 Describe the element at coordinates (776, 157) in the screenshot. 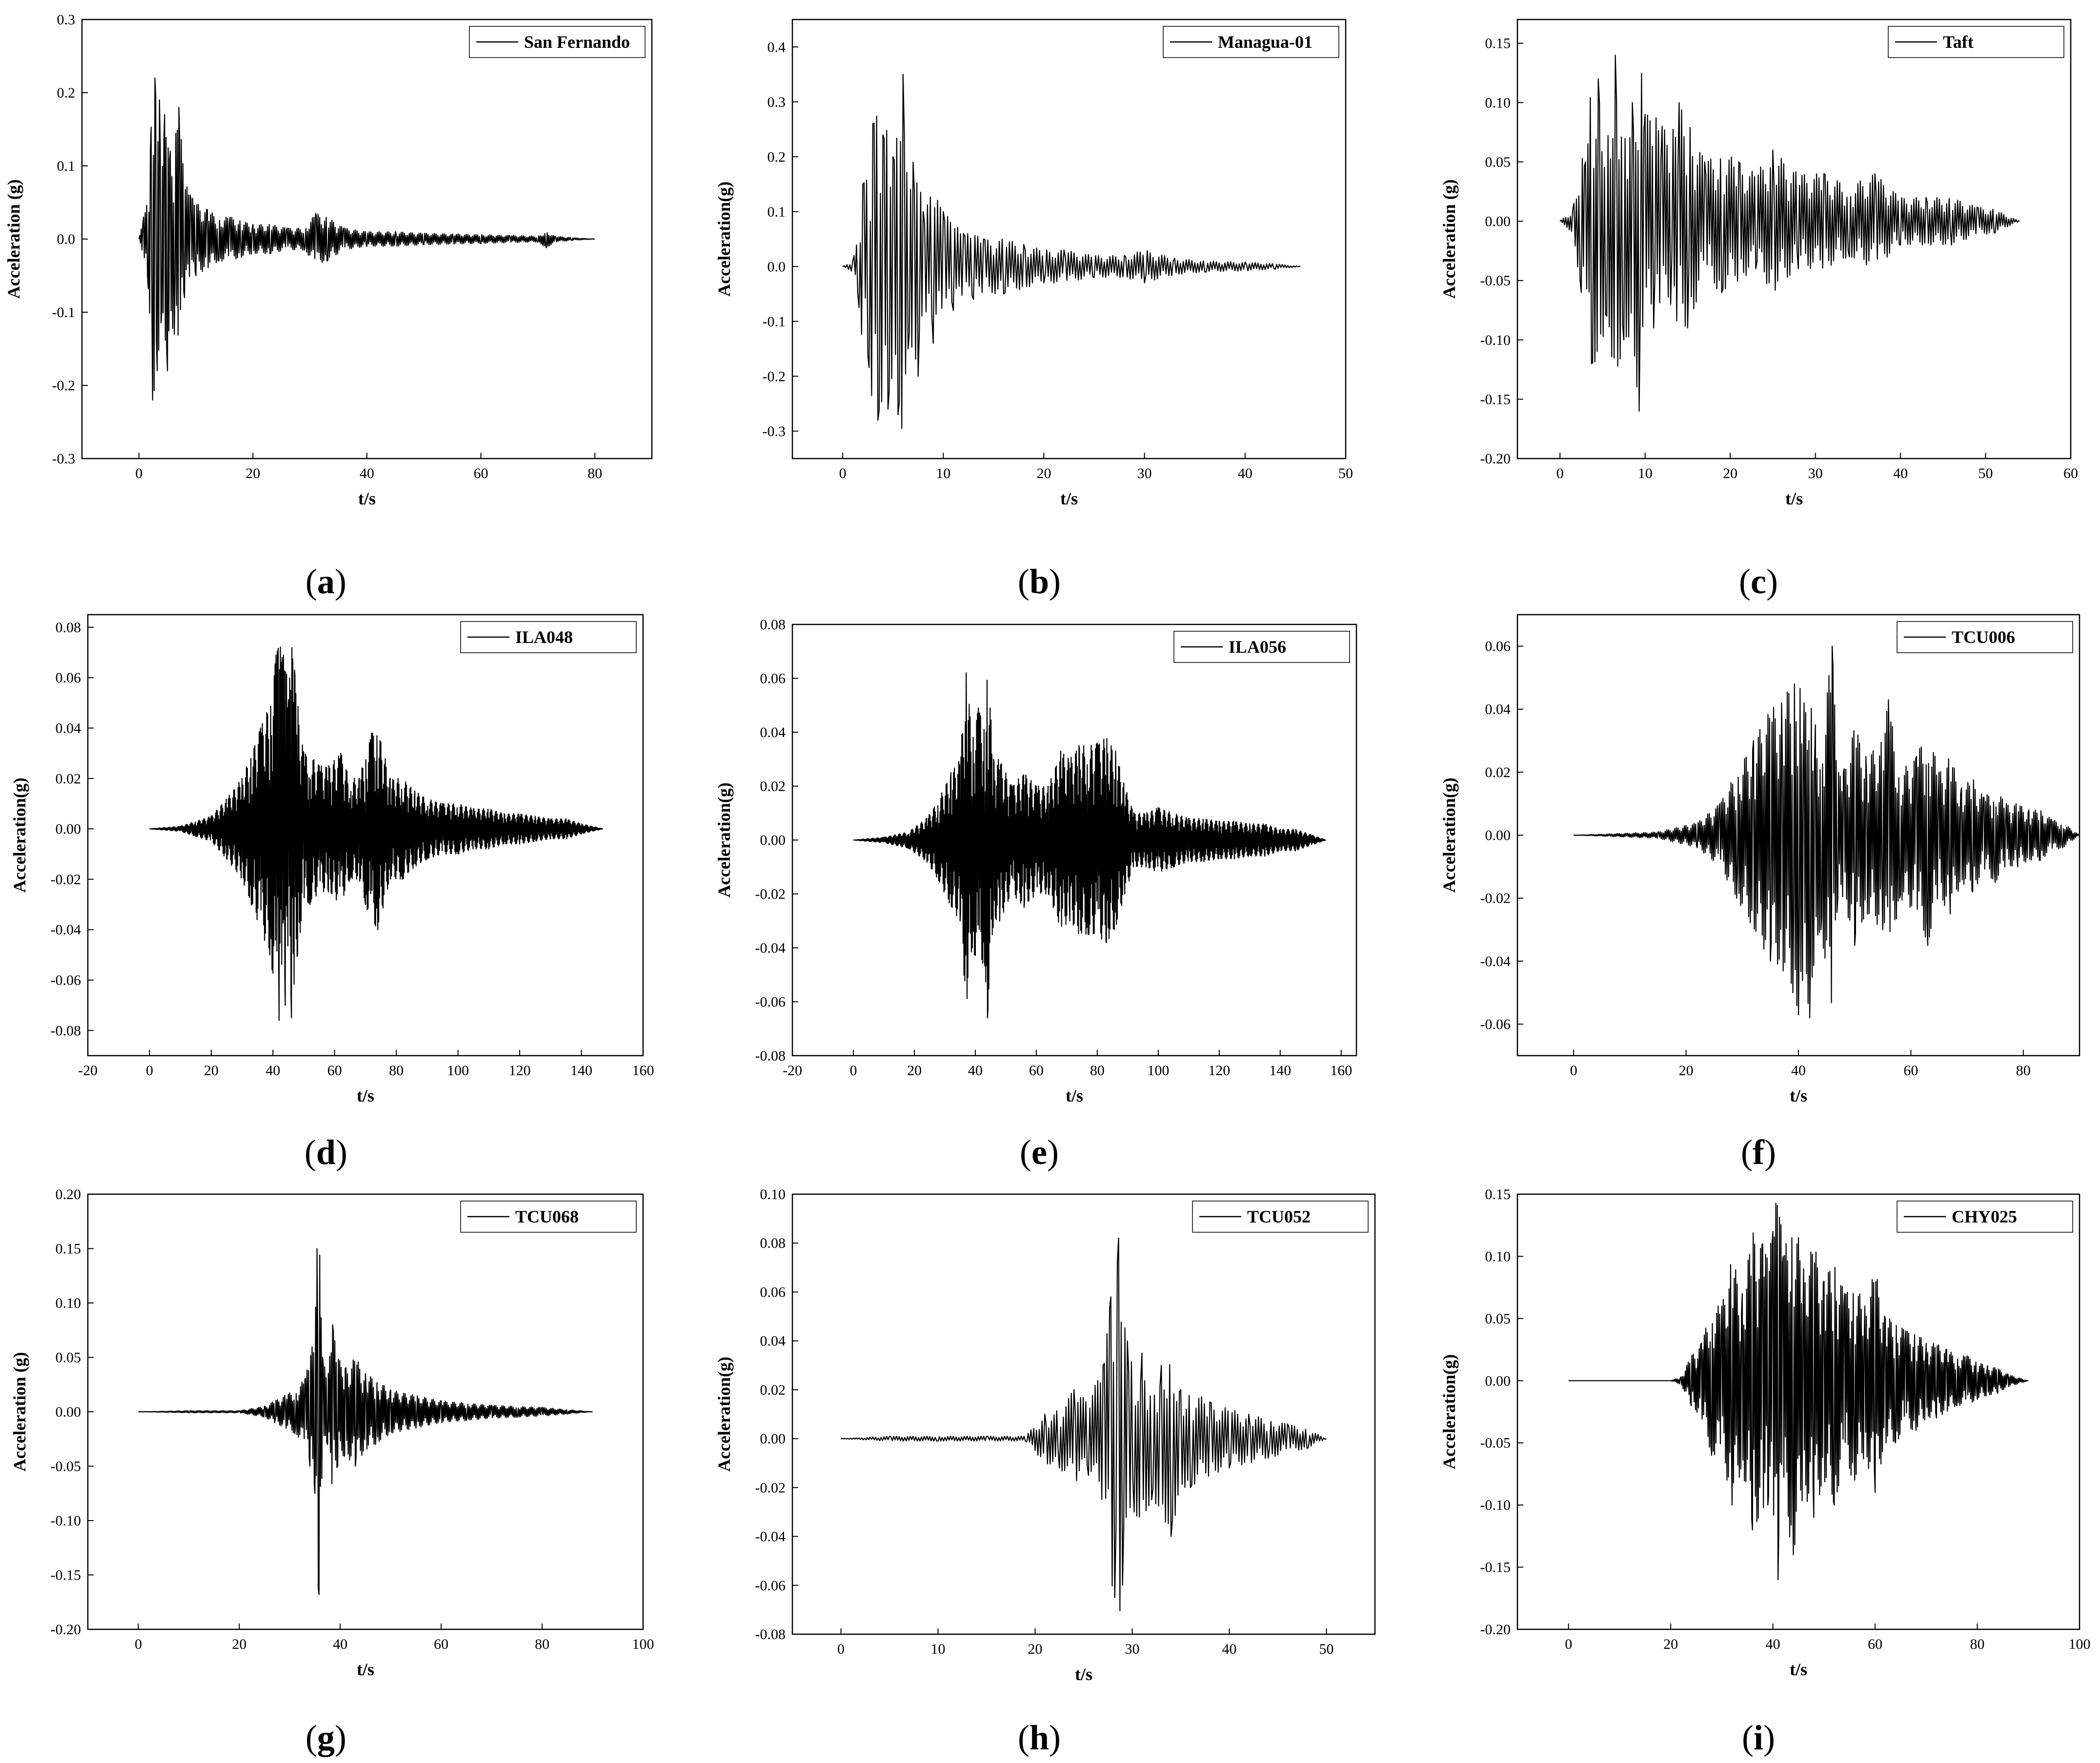

I see `y-tick-label: 0.2` at that location.